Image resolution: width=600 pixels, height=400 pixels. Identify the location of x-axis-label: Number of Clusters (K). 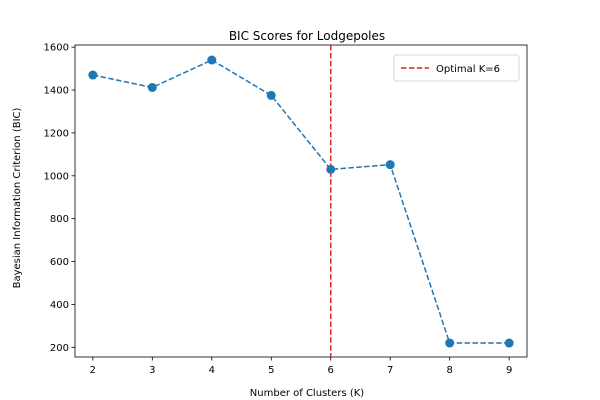
(307, 393).